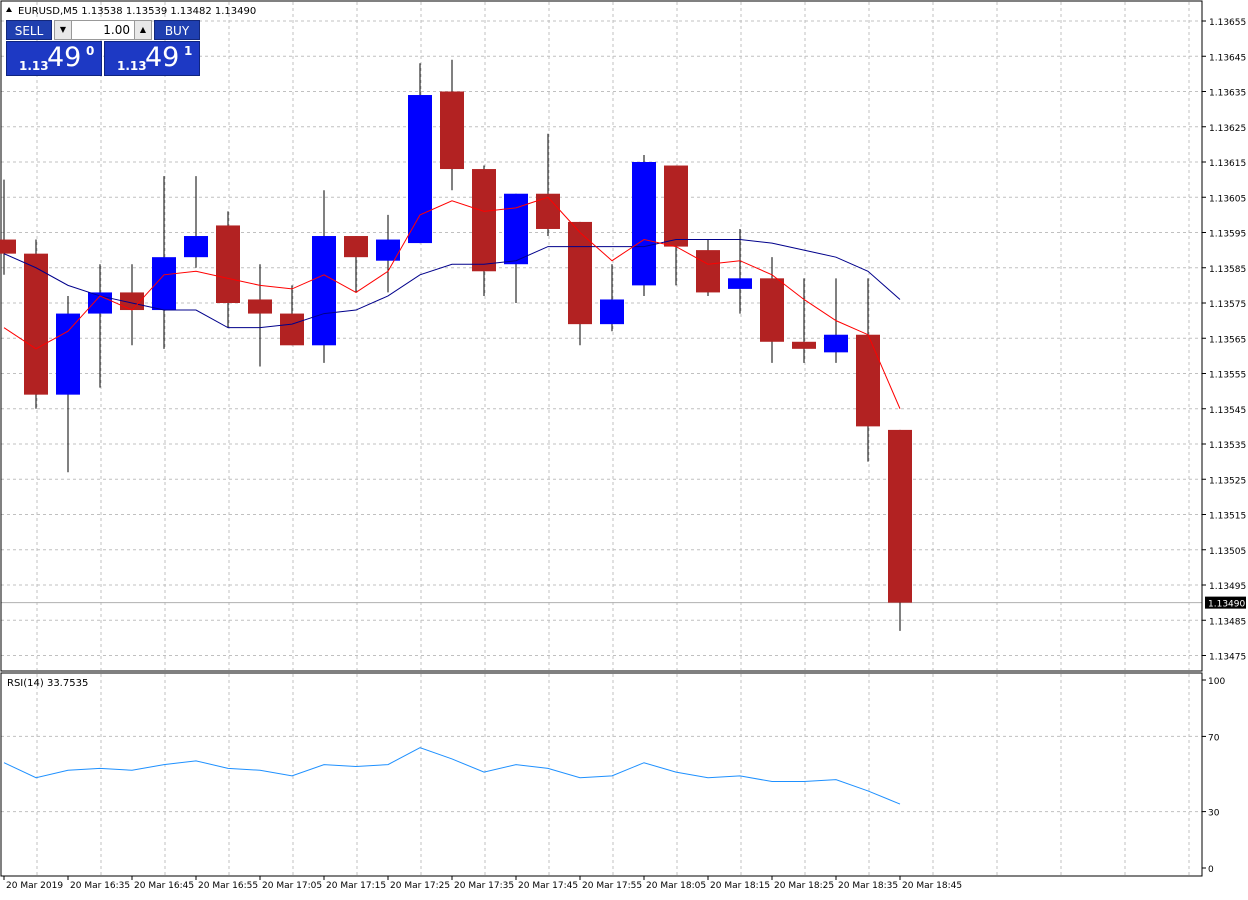 The height and width of the screenshot is (900, 1248). What do you see at coordinates (932, 886) in the screenshot?
I see `time-tick-label: 20 Mar 18:45` at bounding box center [932, 886].